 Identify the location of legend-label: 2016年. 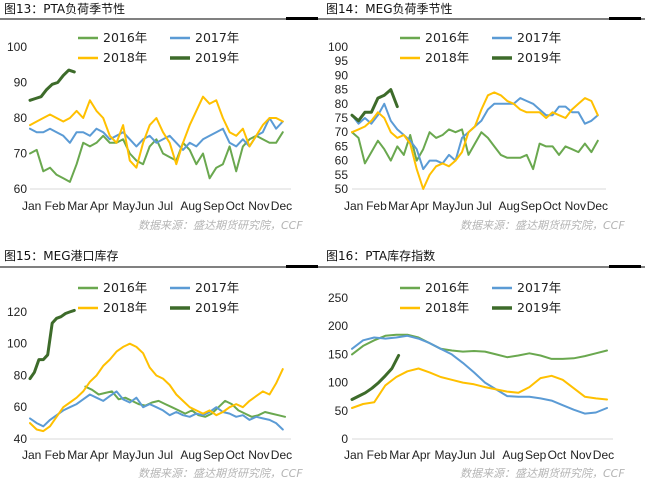
(447, 37).